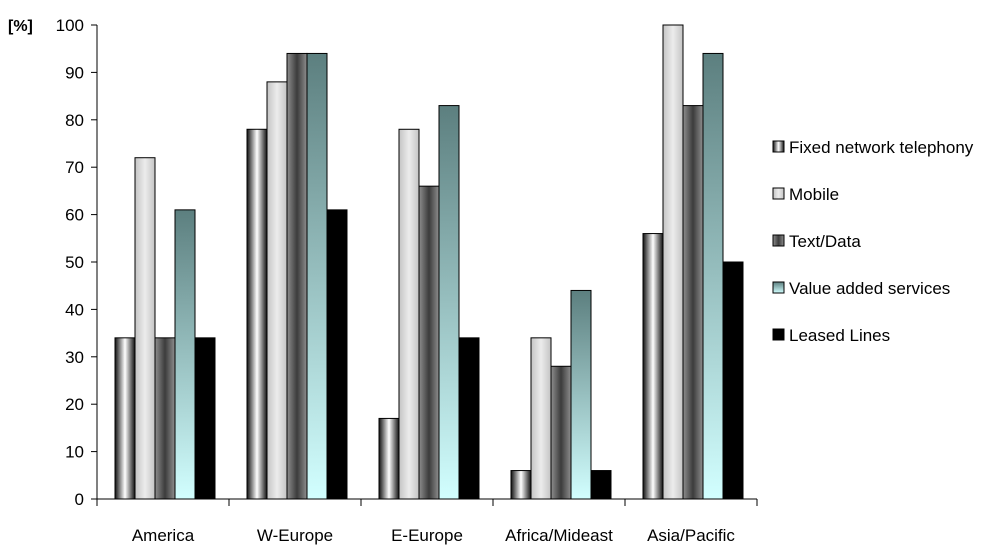  Describe the element at coordinates (74, 72) in the screenshot. I see `y-tick-label: 90` at that location.